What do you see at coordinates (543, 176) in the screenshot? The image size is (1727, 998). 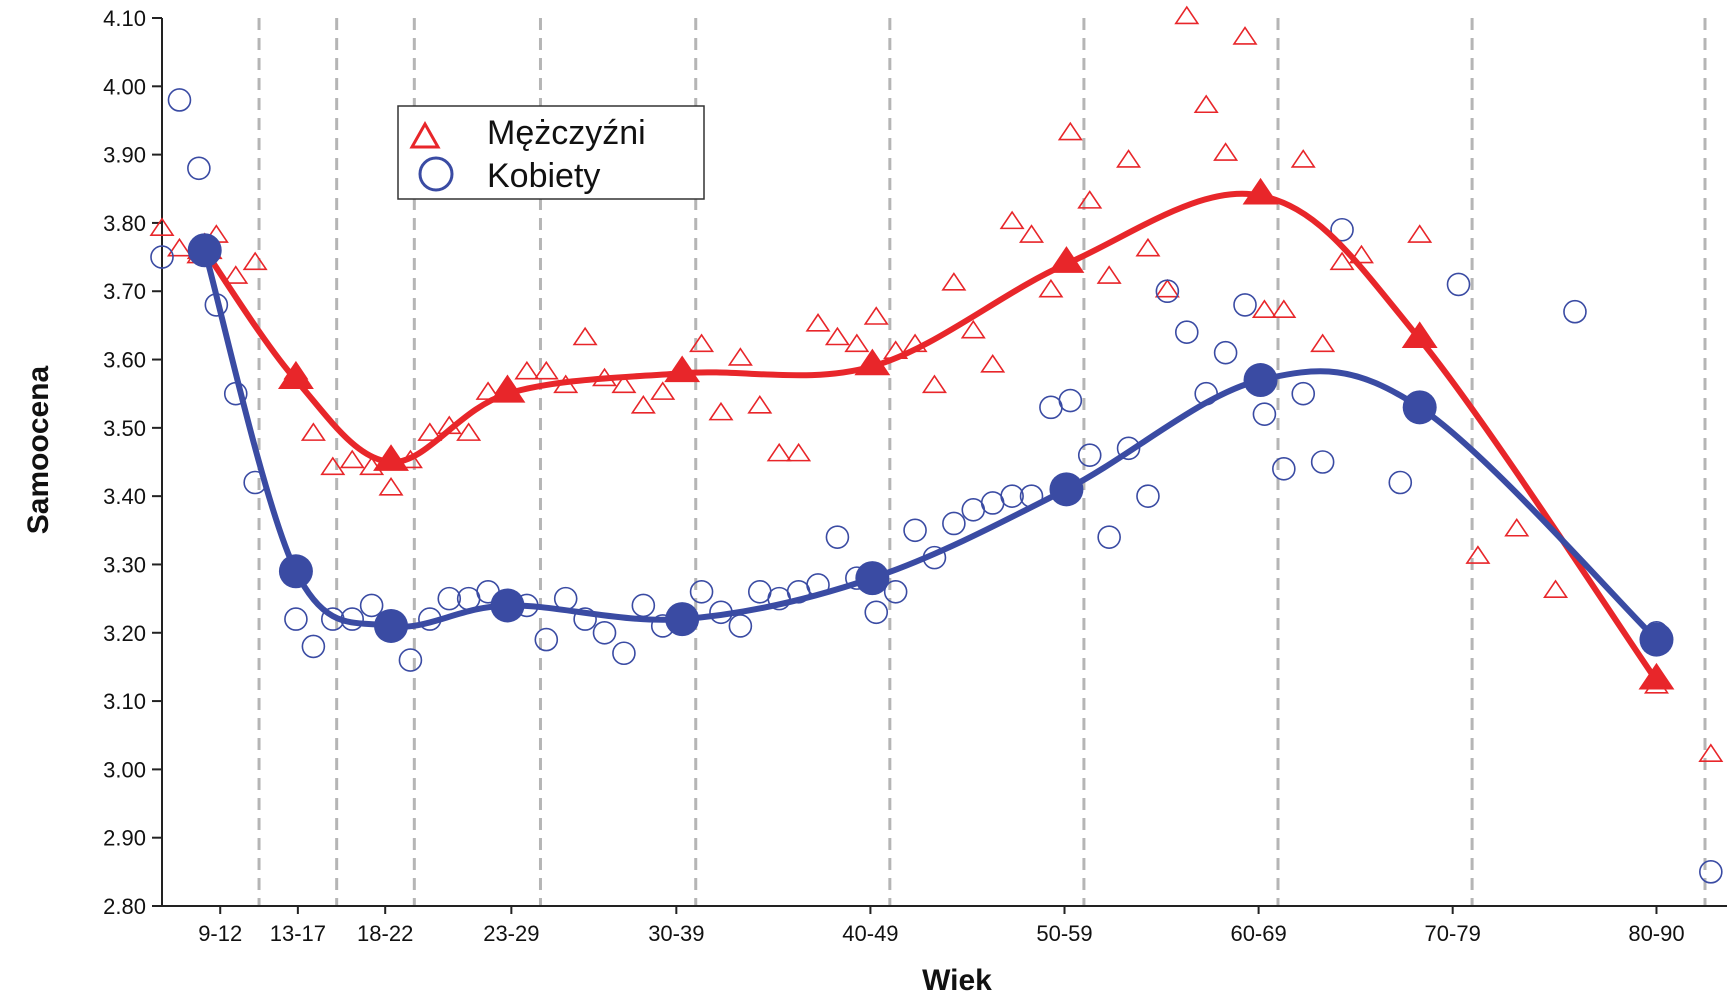 I see `legend-label-women: Kobiety` at bounding box center [543, 176].